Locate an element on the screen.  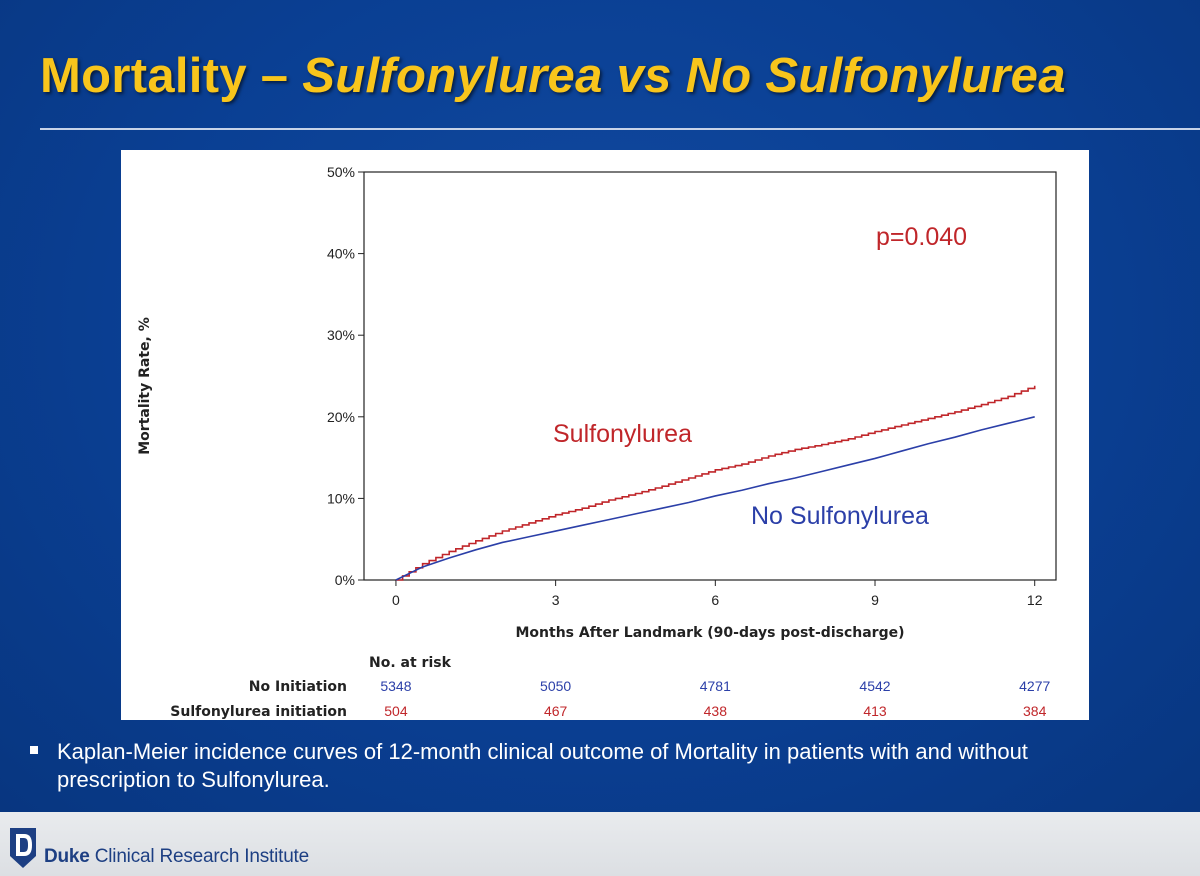
duke-shield-logo-icon is located at coordinates (23, 848).